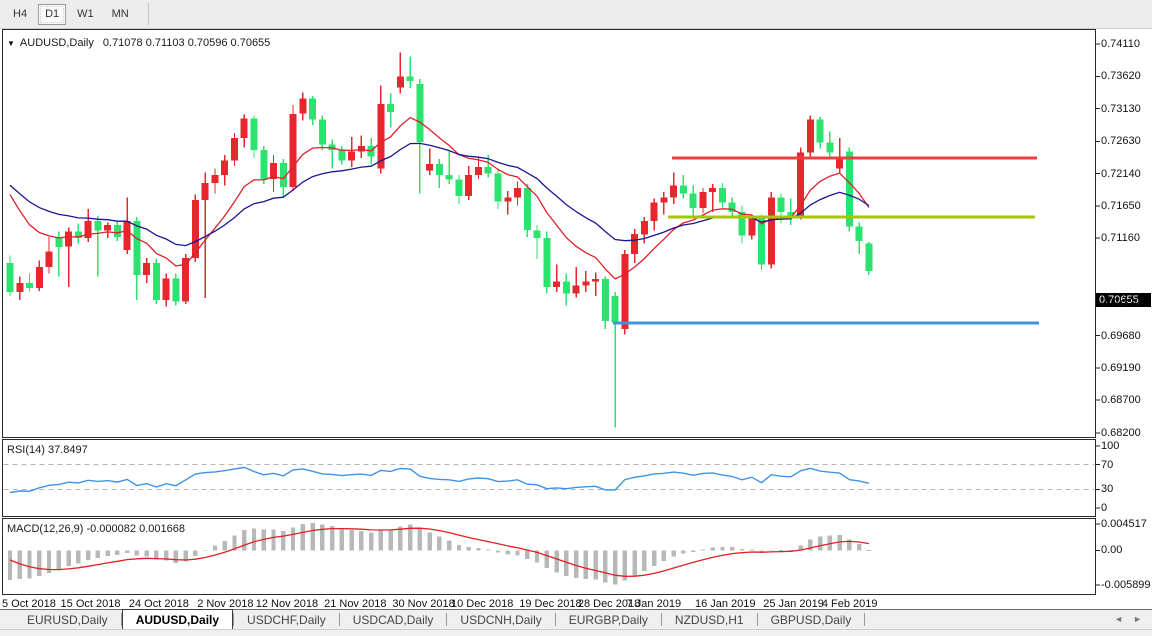  I want to click on date-axis-label: 25 Jan 2019, so click(793, 604).